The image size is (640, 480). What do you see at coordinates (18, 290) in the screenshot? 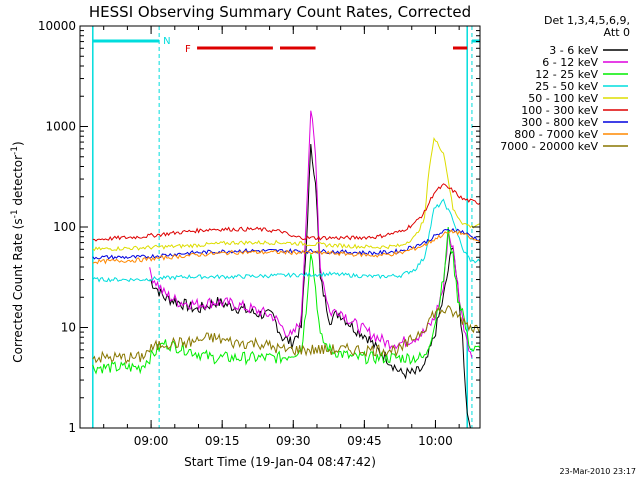
I see `y-axis-label-main: Corrected Count Rate (s` at bounding box center [18, 290].